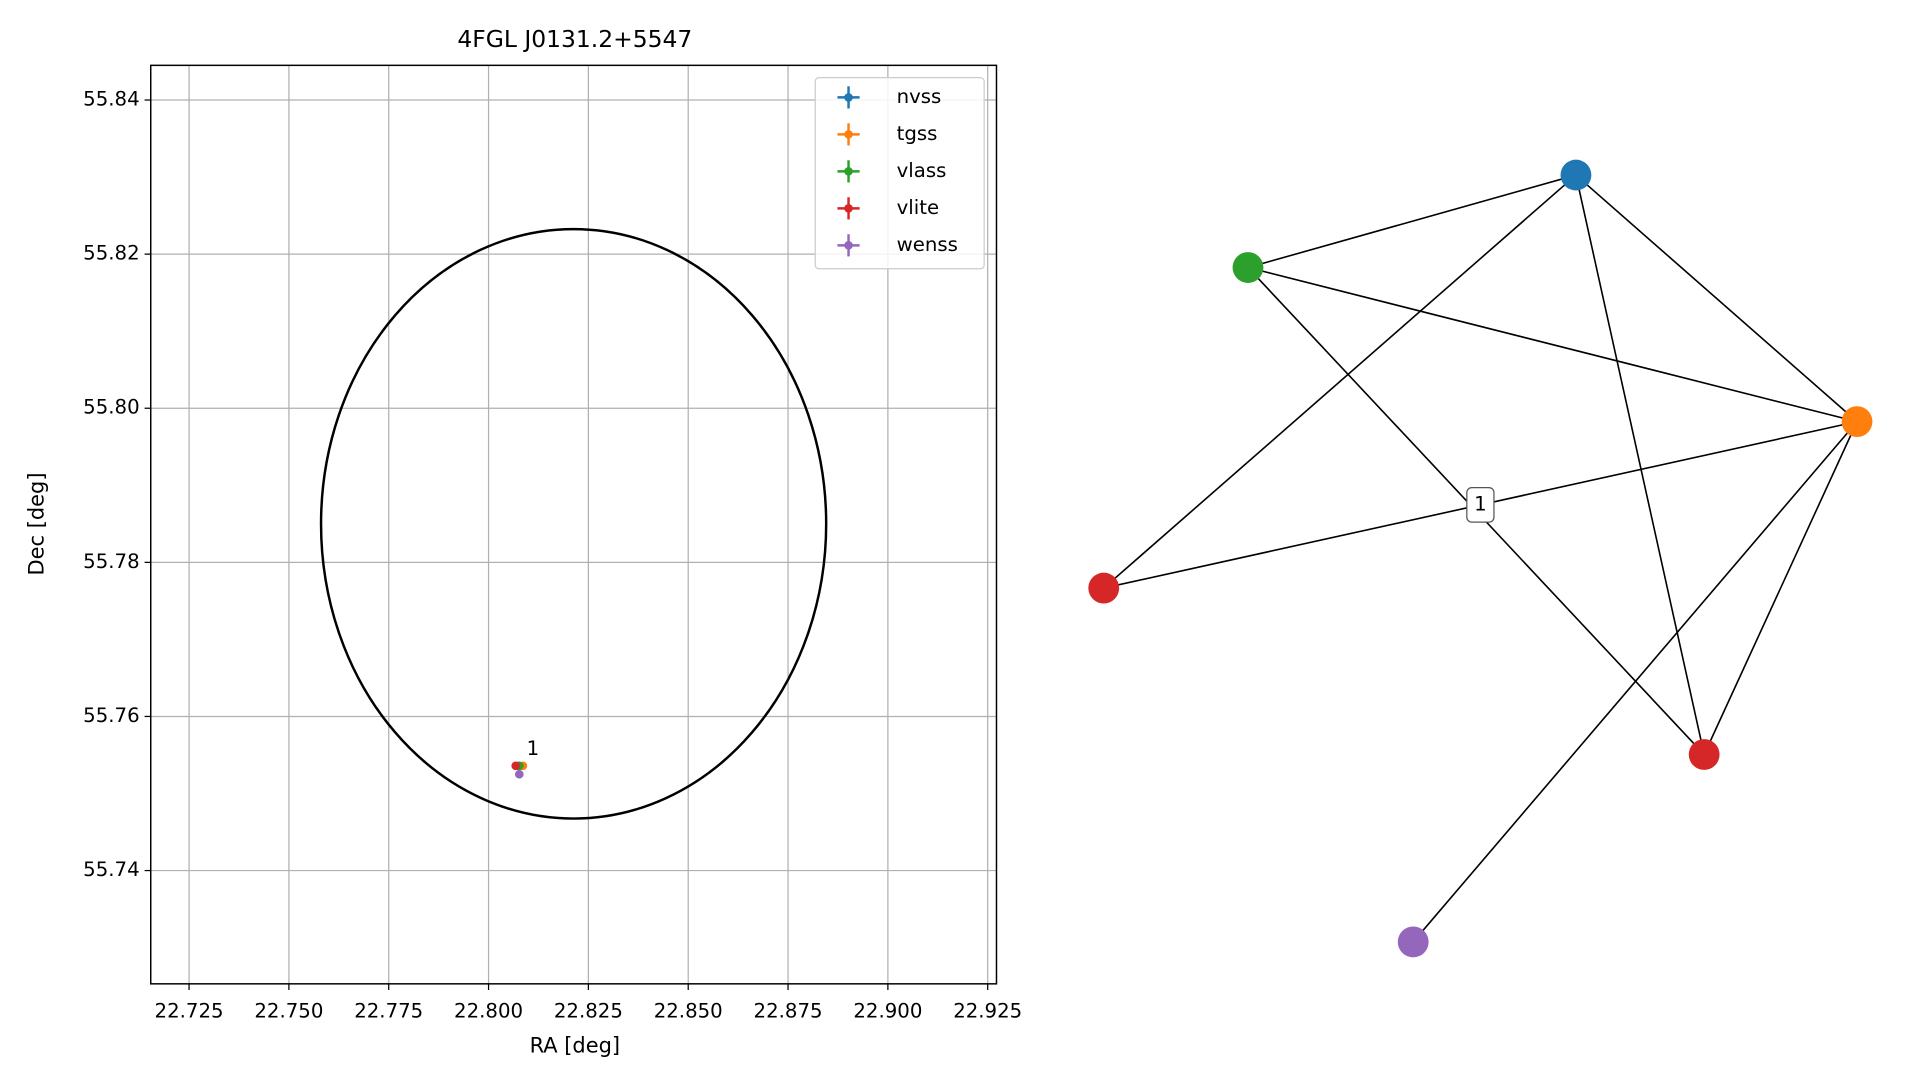 The height and width of the screenshot is (1080, 1919). What do you see at coordinates (189, 1011) in the screenshot?
I see `x-tick-label: 22.725` at bounding box center [189, 1011].